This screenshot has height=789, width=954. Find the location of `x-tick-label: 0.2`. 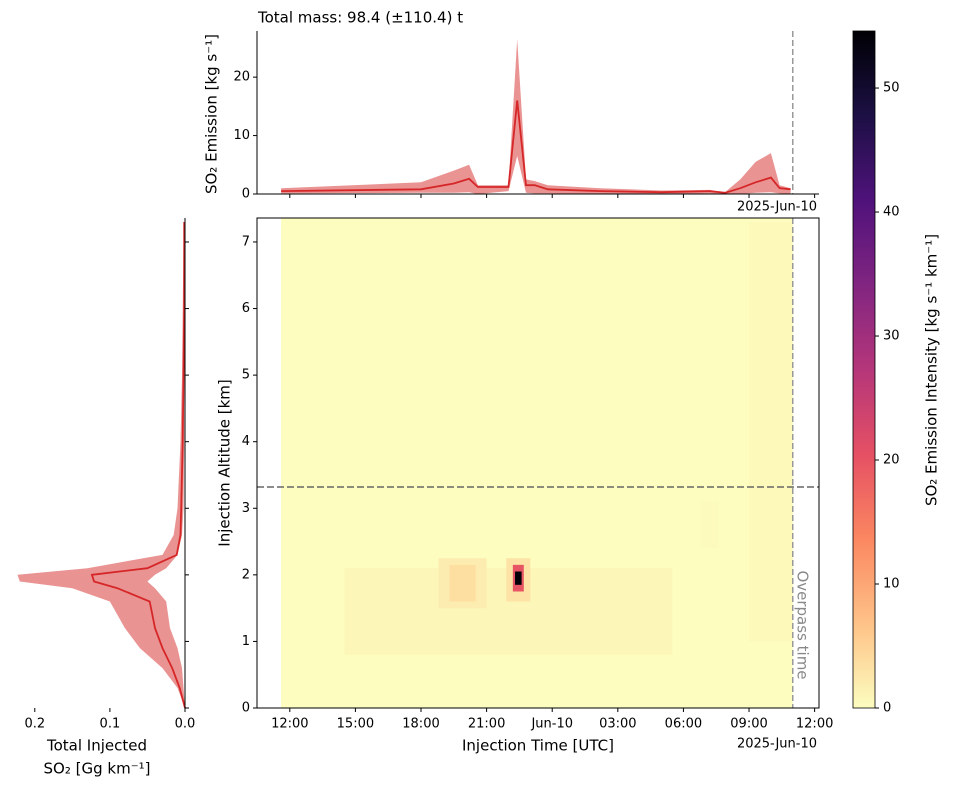

x-tick-label: 0.2 is located at coordinates (34, 724).